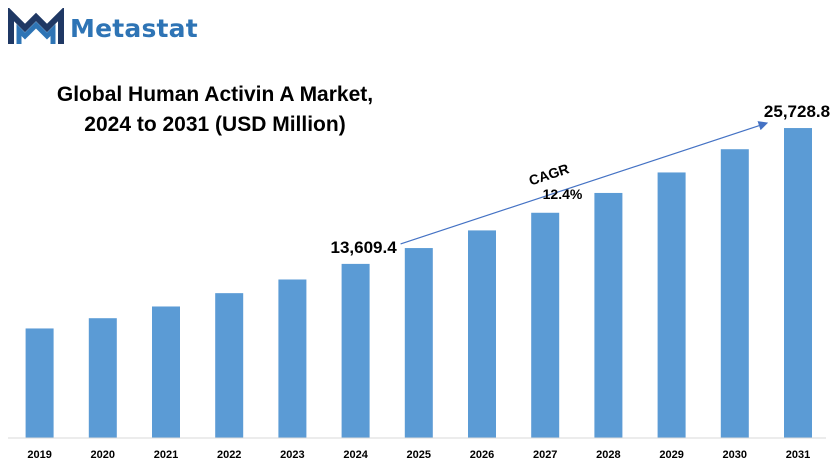  I want to click on x-tick-label-2022: 2022, so click(229, 455).